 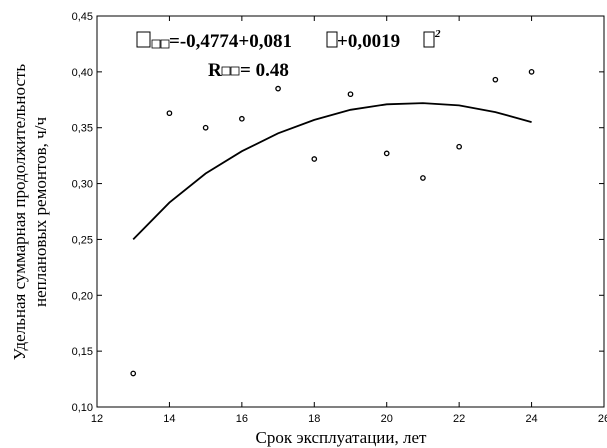 I want to click on equation-superscript: 2, so click(x=437, y=34).